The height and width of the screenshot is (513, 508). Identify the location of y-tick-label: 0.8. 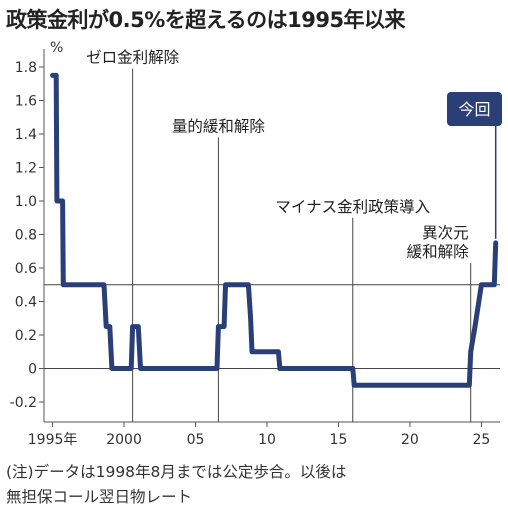
(26, 236).